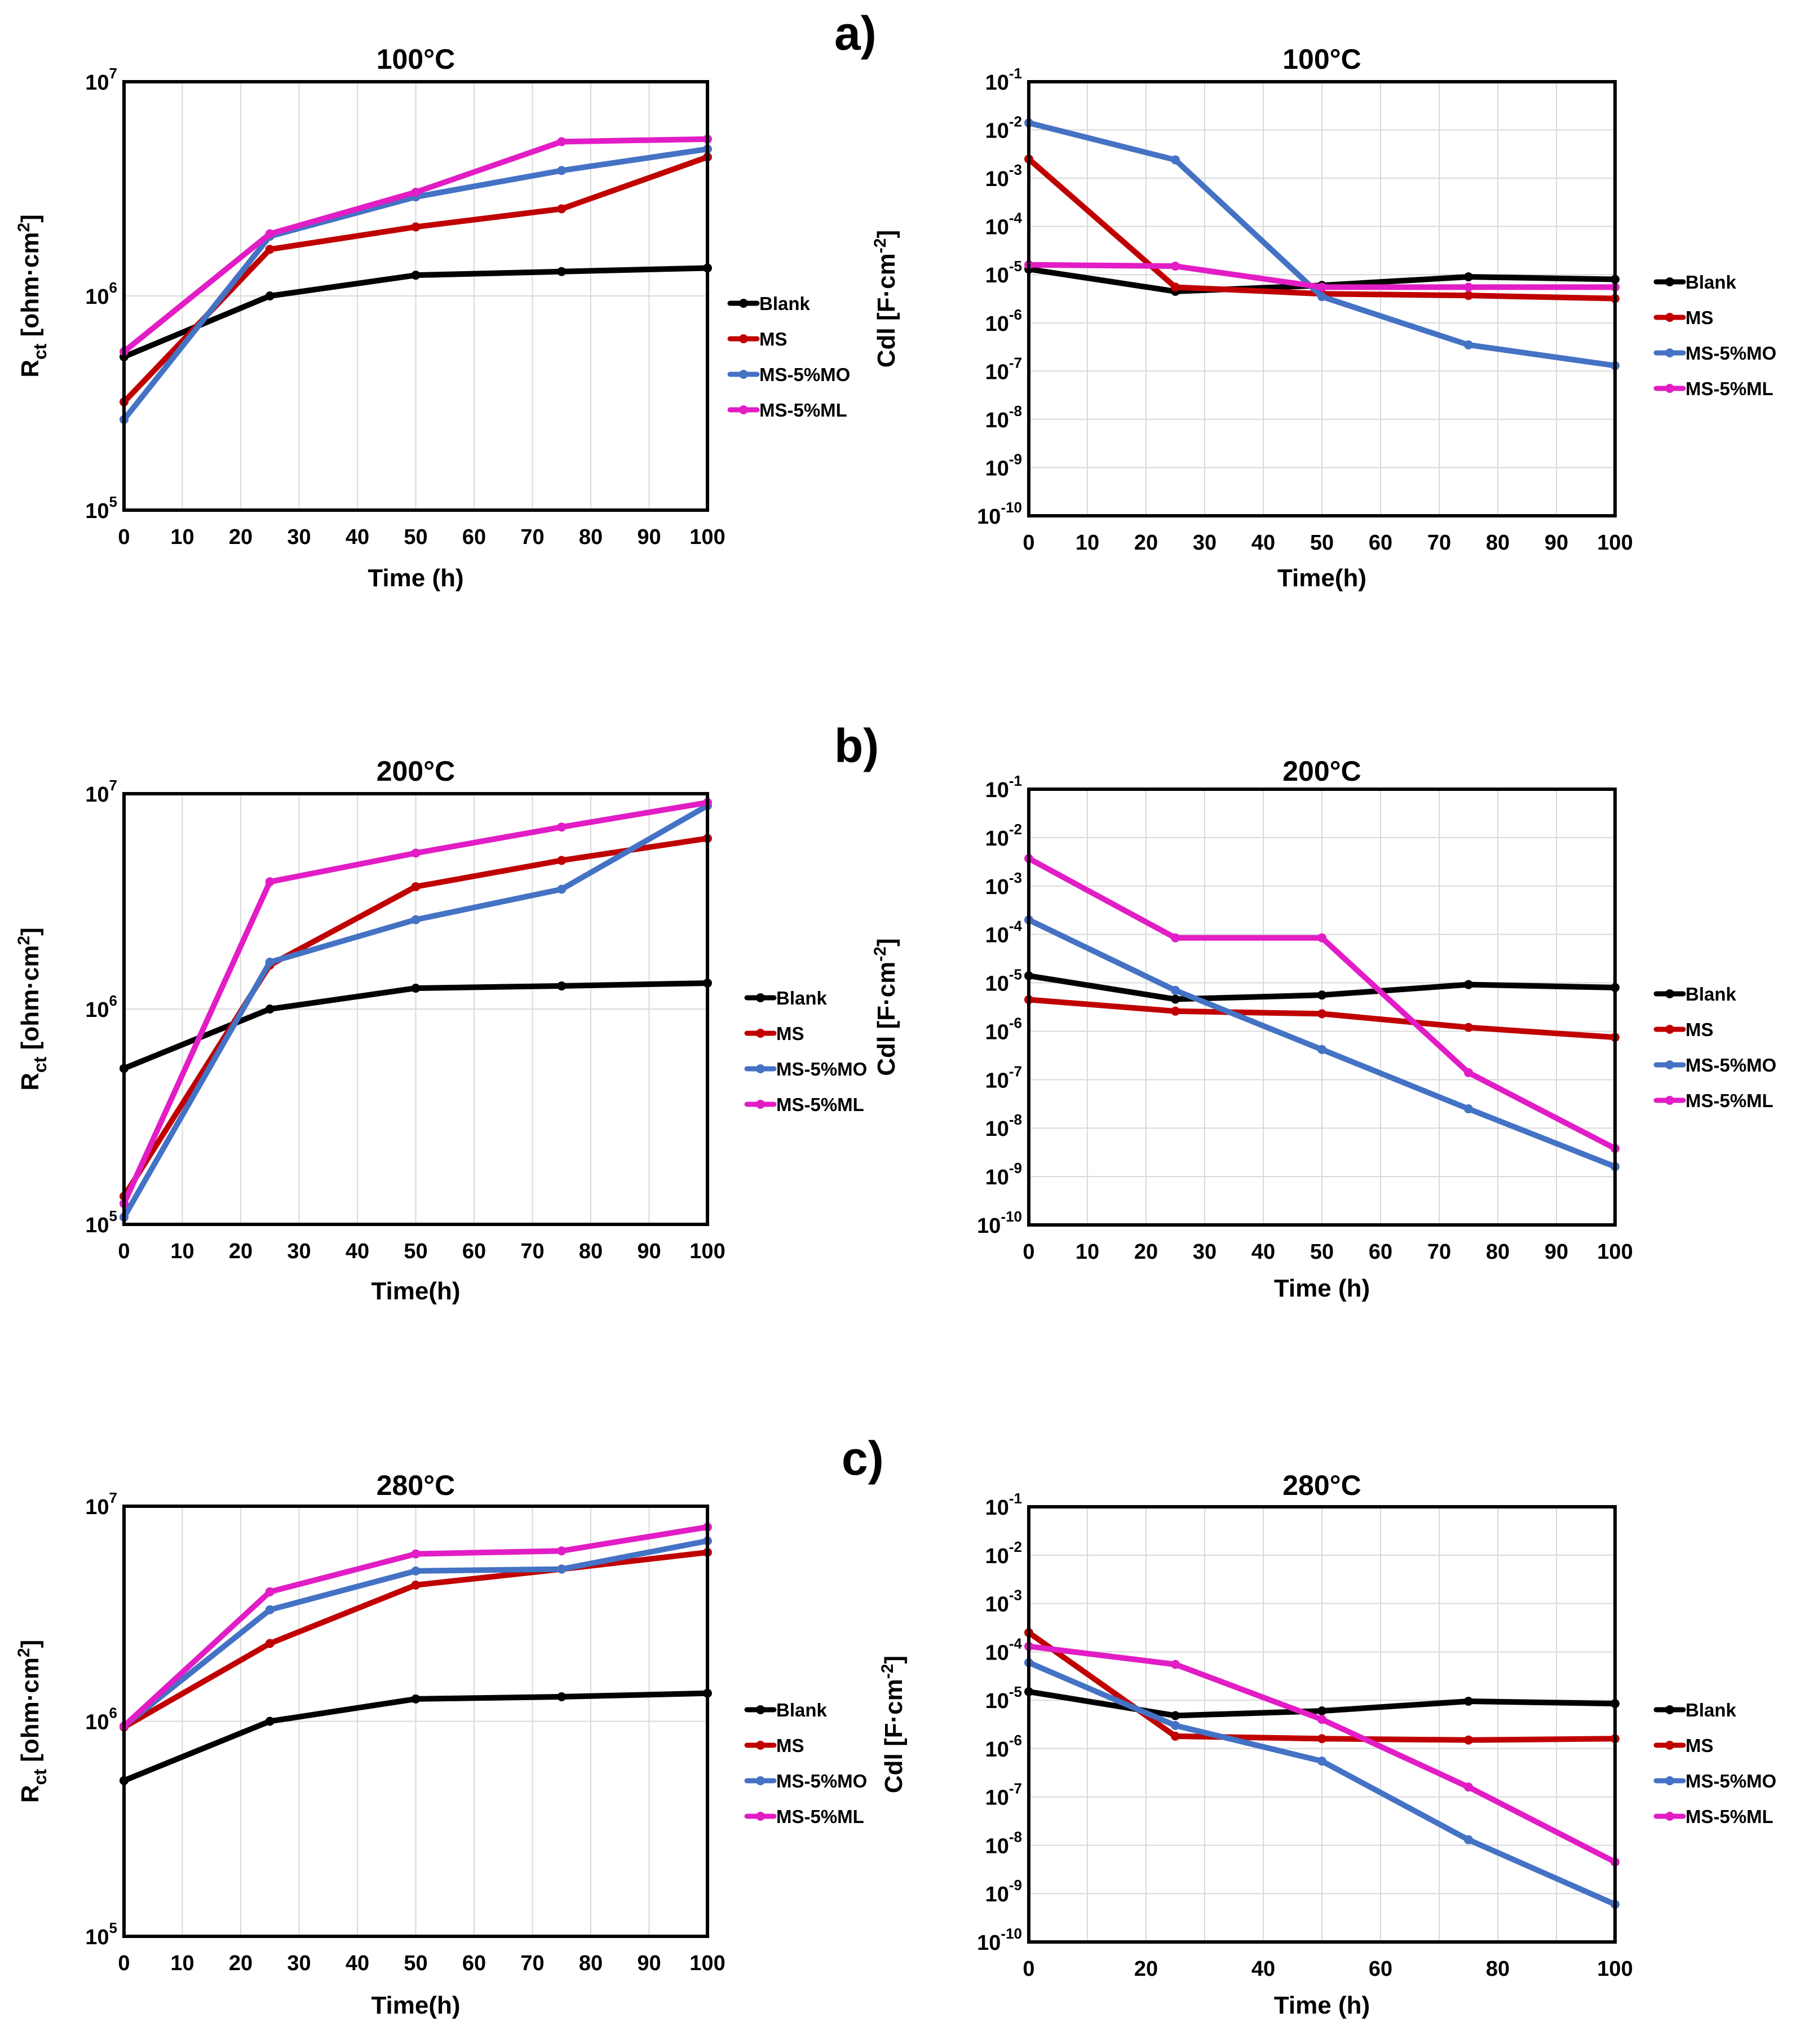 The width and height of the screenshot is (1796, 2044). I want to click on x-tick-label: 0, so click(124, 537).